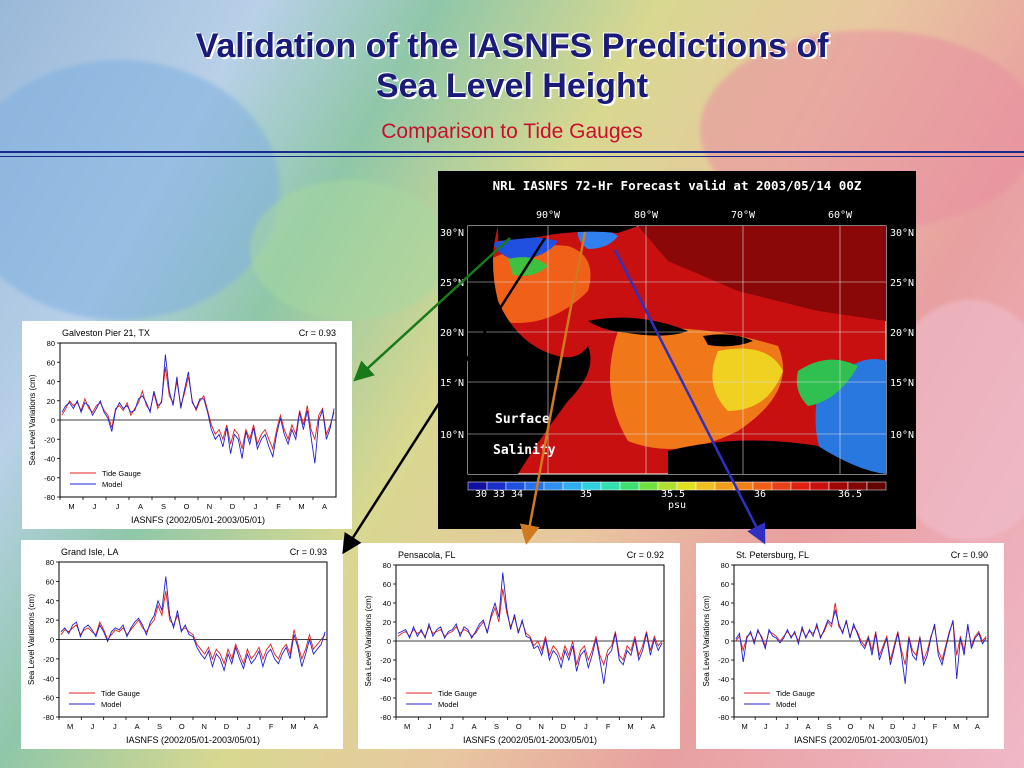  I want to click on chart-x-tick-label: D, so click(564, 726).